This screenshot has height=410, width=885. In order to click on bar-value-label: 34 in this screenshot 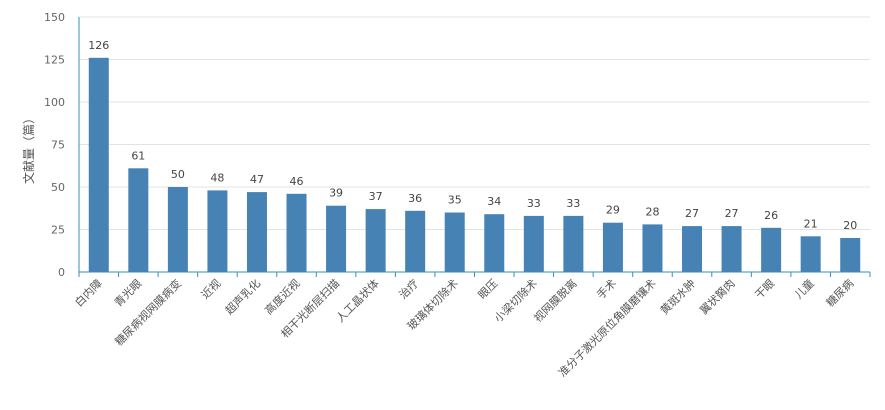, I will do `click(494, 201)`.